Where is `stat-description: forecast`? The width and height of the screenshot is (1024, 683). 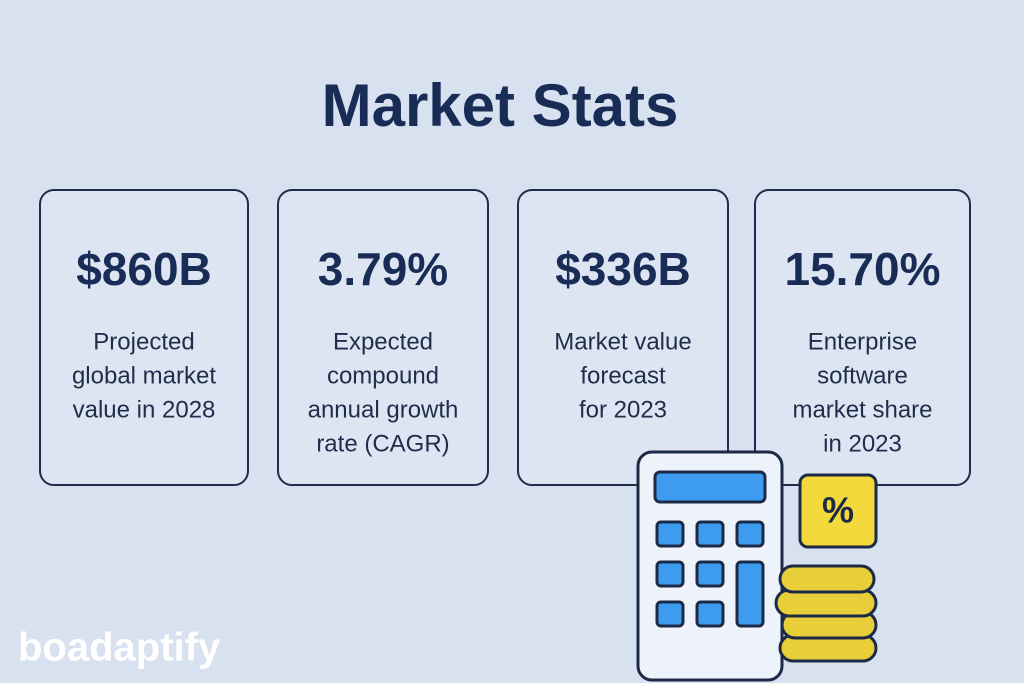 stat-description: forecast is located at coordinates (623, 375).